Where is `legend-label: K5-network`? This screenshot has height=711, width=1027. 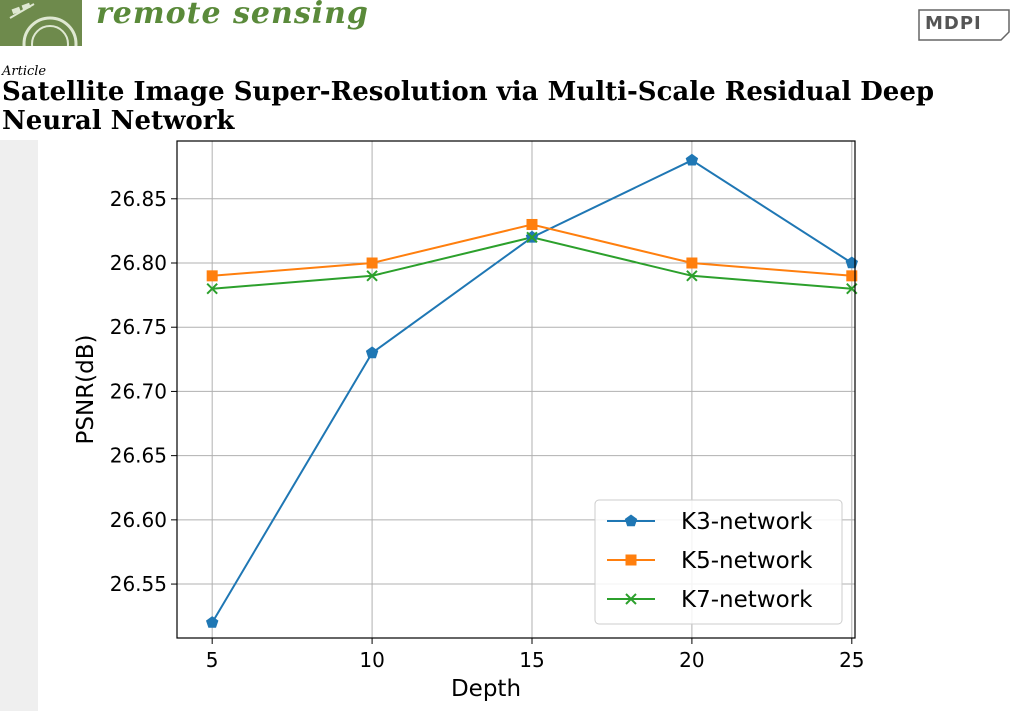 legend-label: K5-network is located at coordinates (747, 561).